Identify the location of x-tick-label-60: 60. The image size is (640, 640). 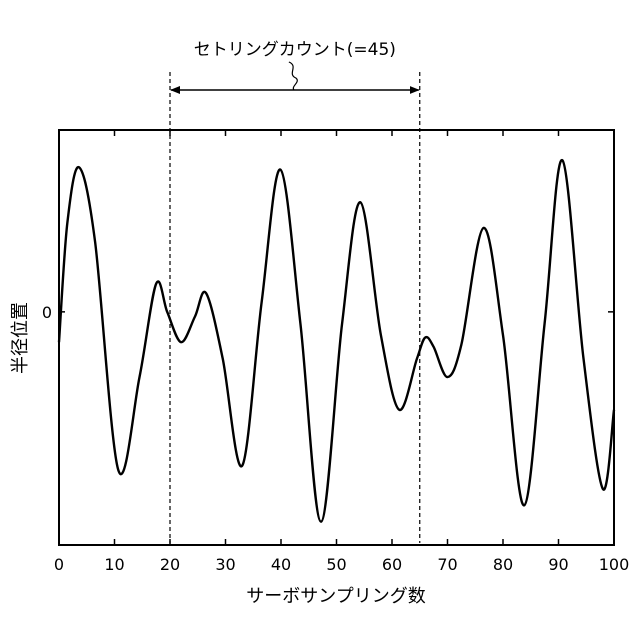
(392, 564).